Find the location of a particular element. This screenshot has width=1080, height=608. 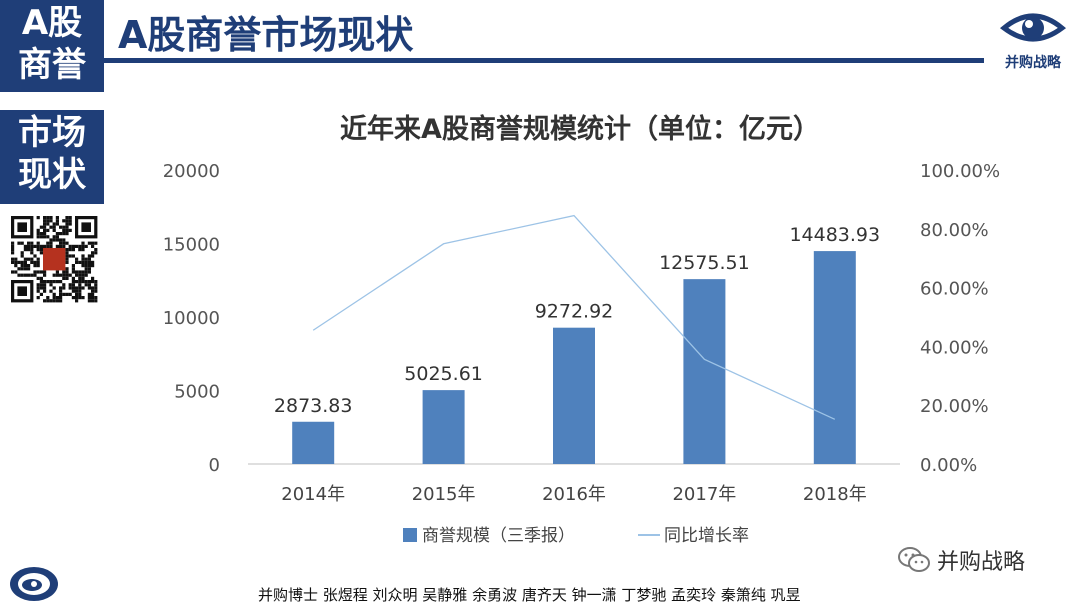

y-right-tick-label: 100.00% is located at coordinates (960, 171).